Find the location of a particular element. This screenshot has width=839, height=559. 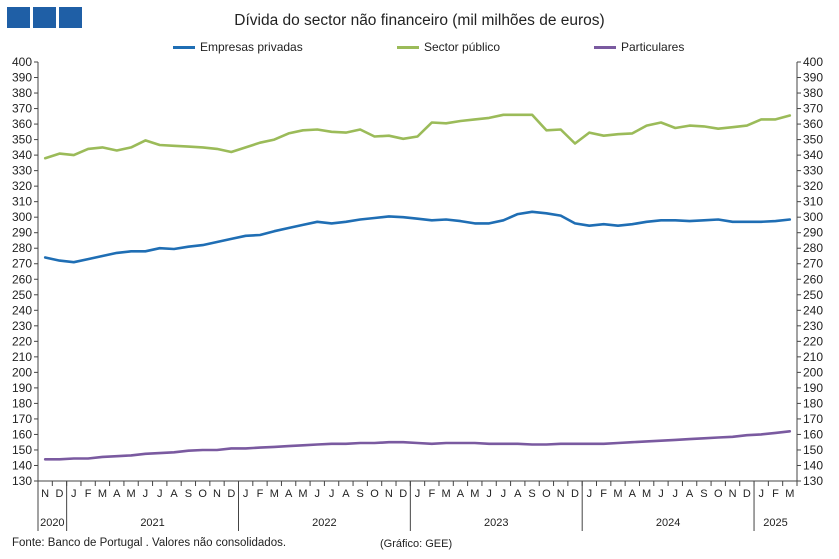

y-tick-label-left: 400 is located at coordinates (22, 62).